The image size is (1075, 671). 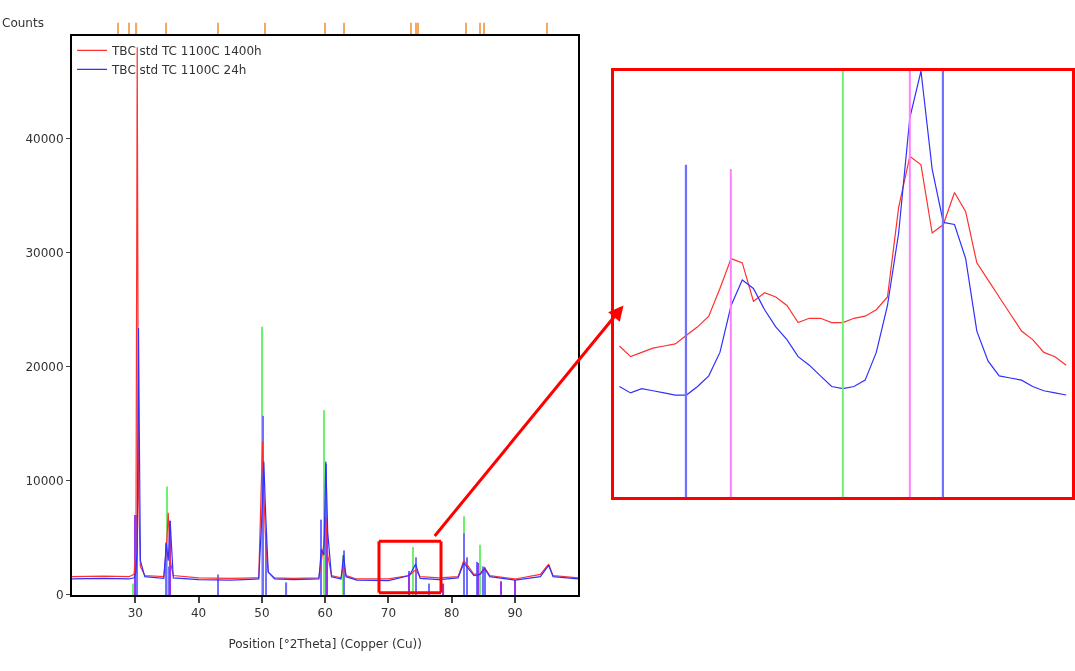 What do you see at coordinates (44, 252) in the screenshot?
I see `y-tick-label: 30000` at bounding box center [44, 252].